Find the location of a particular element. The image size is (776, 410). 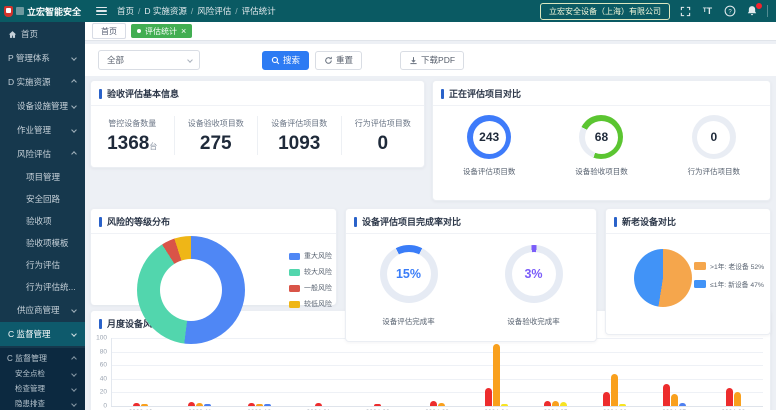

logo-shield-icon is located at coordinates (8, 11).